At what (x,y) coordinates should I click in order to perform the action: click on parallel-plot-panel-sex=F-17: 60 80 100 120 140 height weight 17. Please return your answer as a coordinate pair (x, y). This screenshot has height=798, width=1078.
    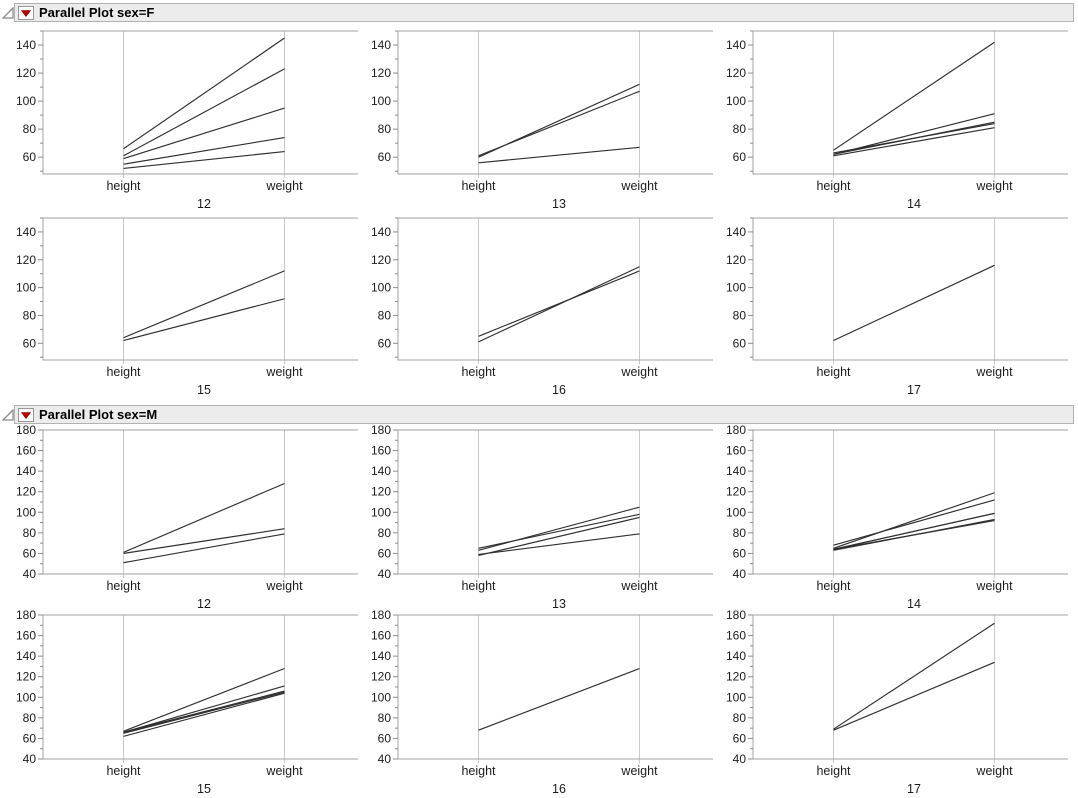
    Looking at the image, I should click on (893, 307).